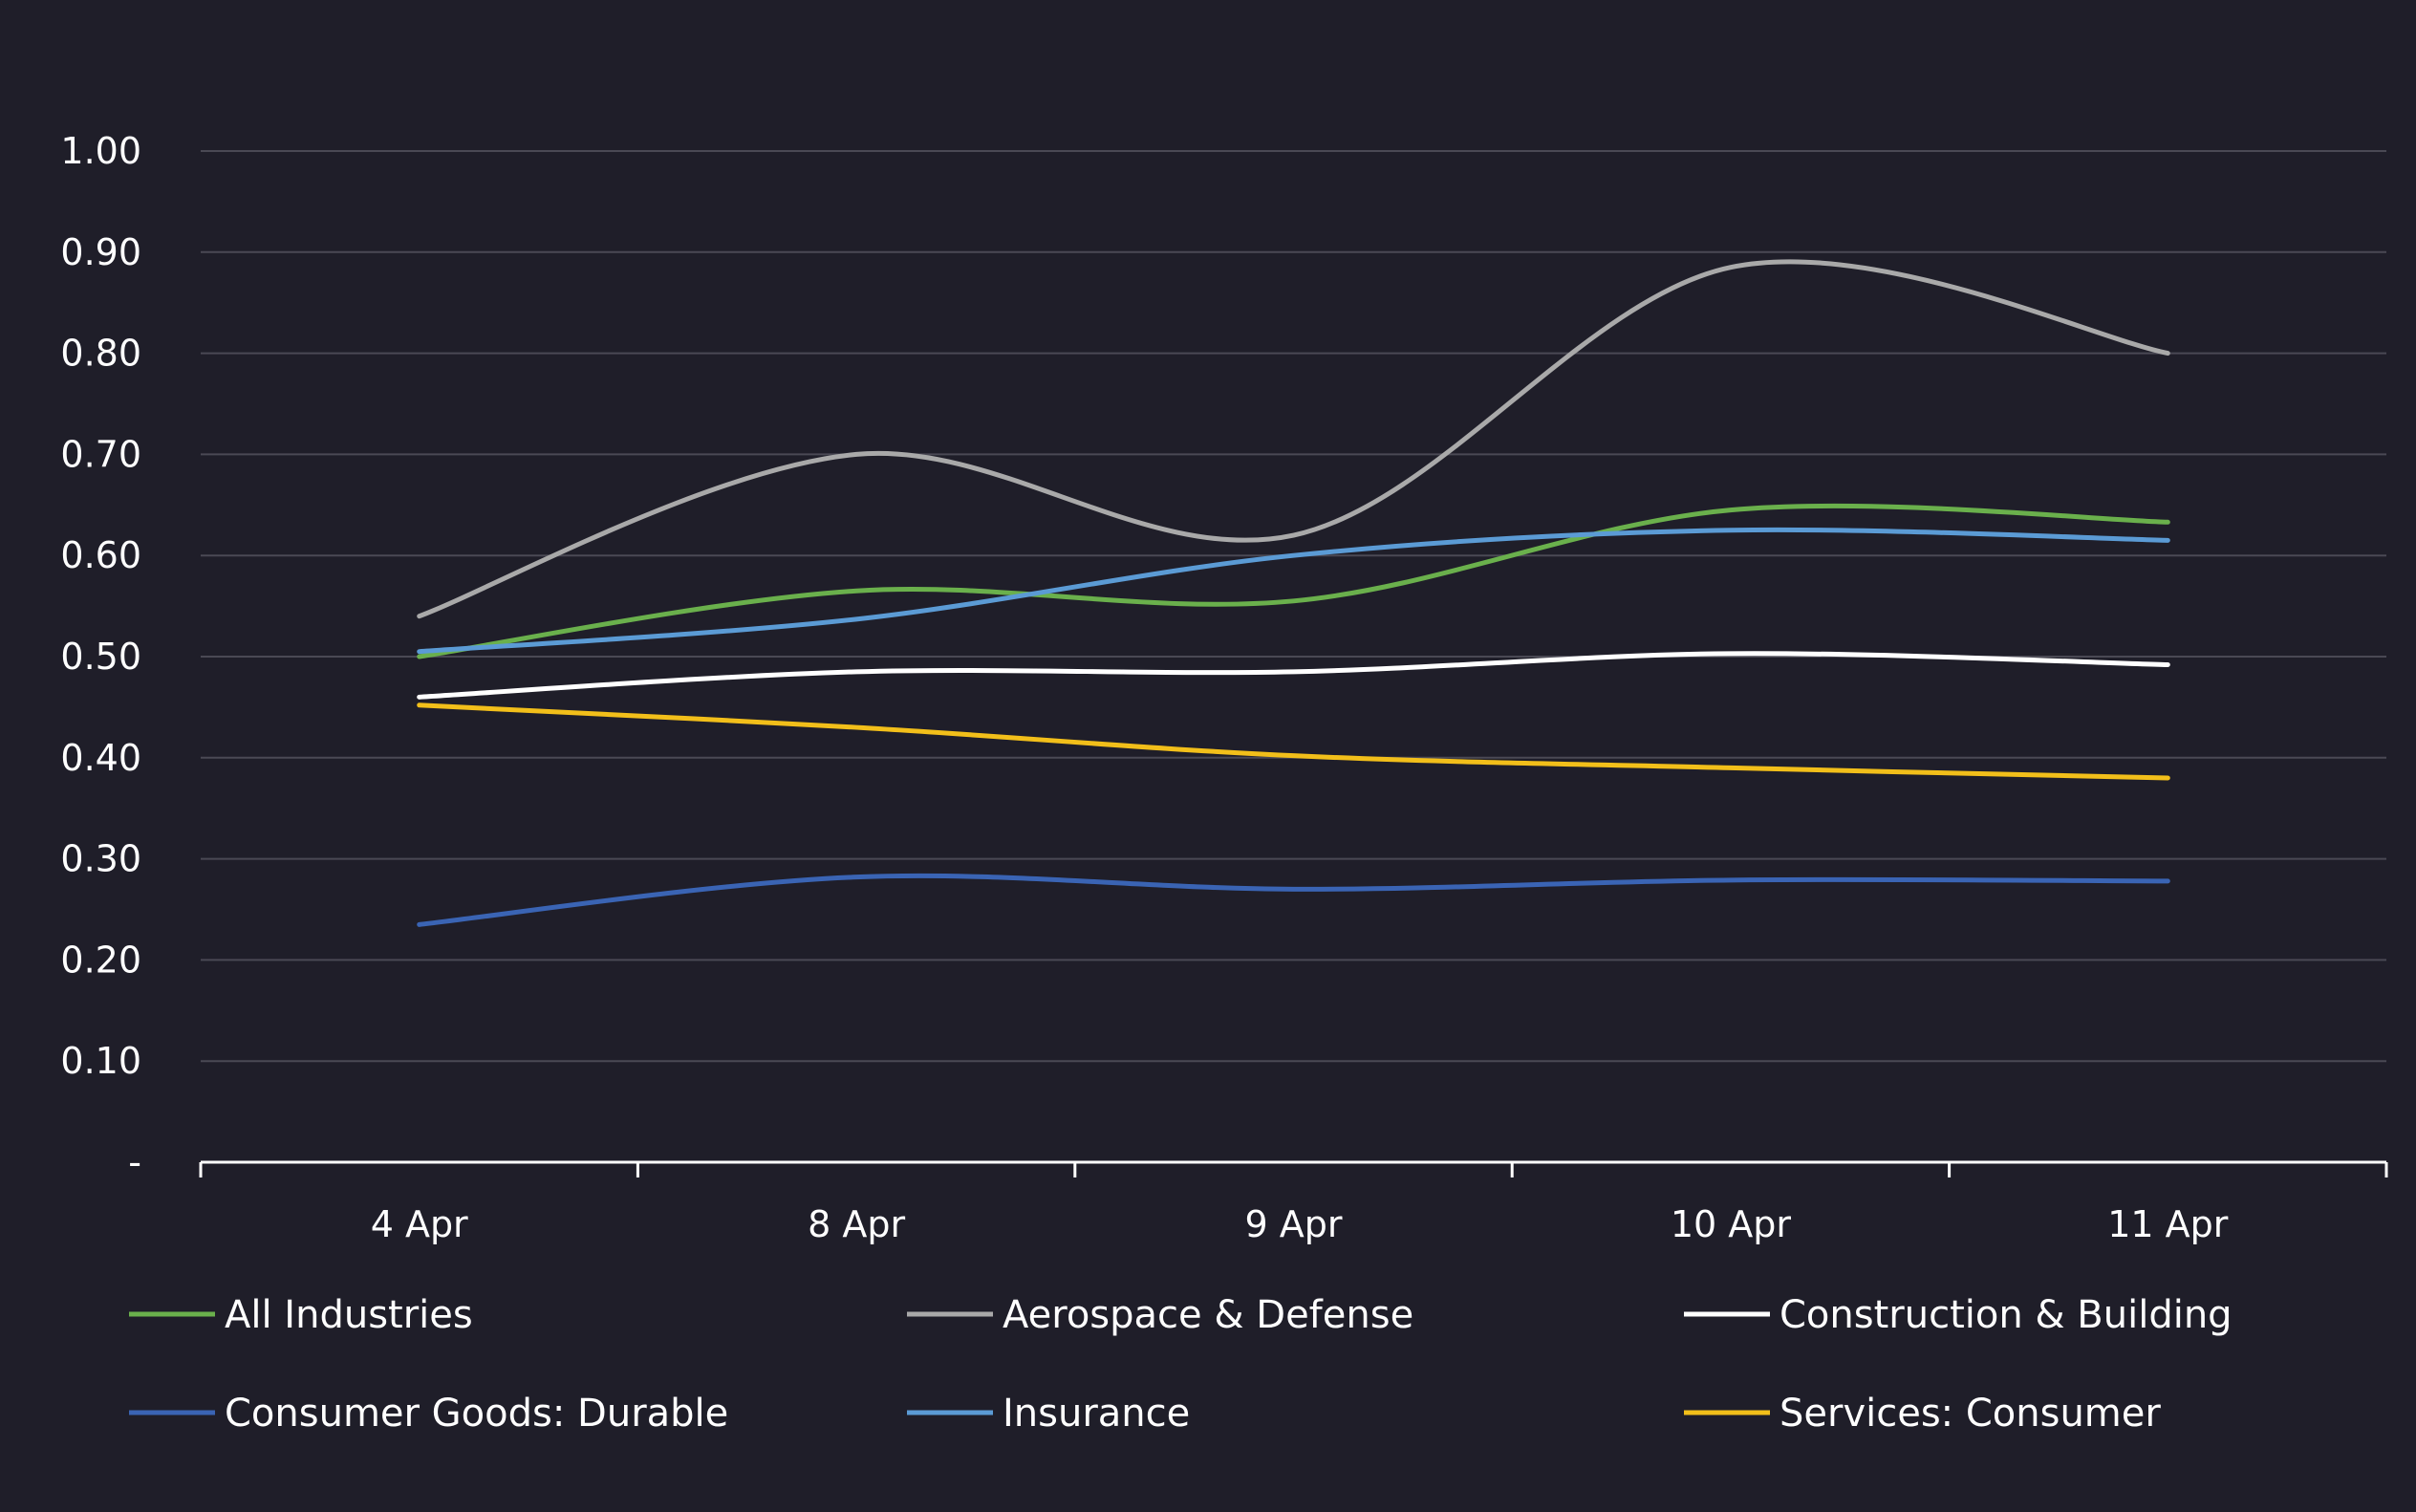  I want to click on series-line-all-industries, so click(1293, 581).